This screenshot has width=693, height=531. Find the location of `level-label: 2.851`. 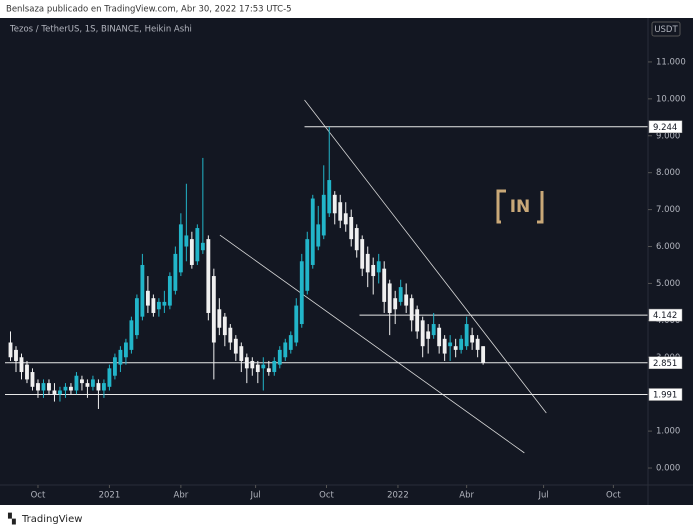

level-label: 2.851 is located at coordinates (665, 364).